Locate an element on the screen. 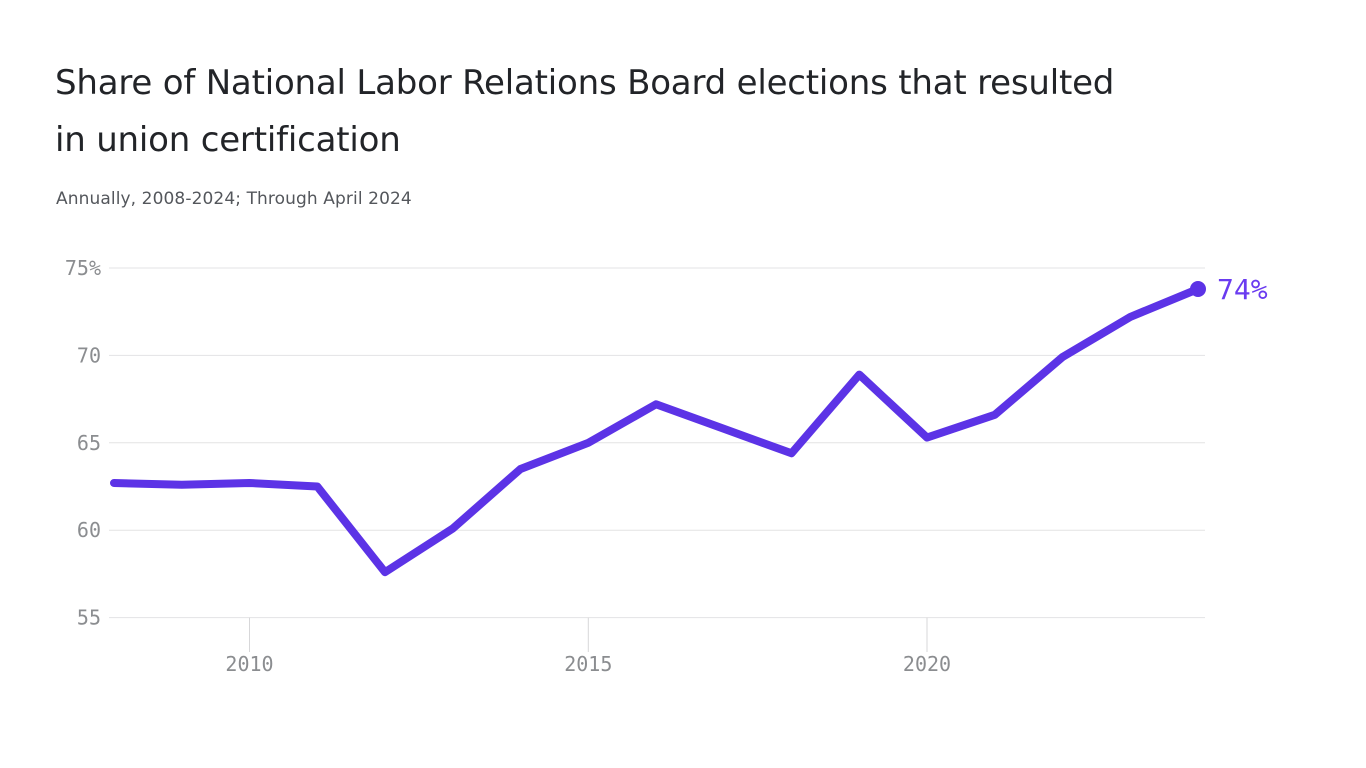 This screenshot has height=768, width=1366. x-axis-tick-label: 2010 is located at coordinates (249, 664).